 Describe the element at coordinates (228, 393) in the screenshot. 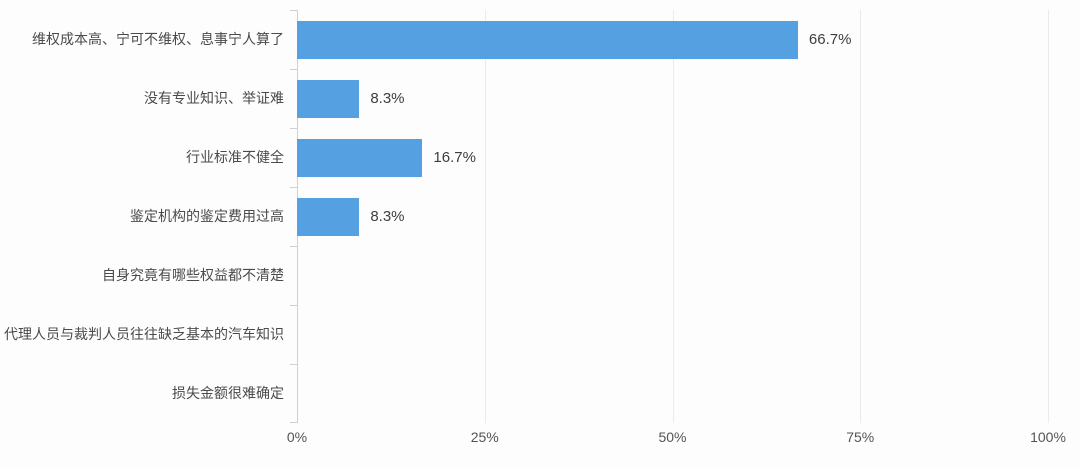

I see `category-label: 损失金额很难确定` at that location.